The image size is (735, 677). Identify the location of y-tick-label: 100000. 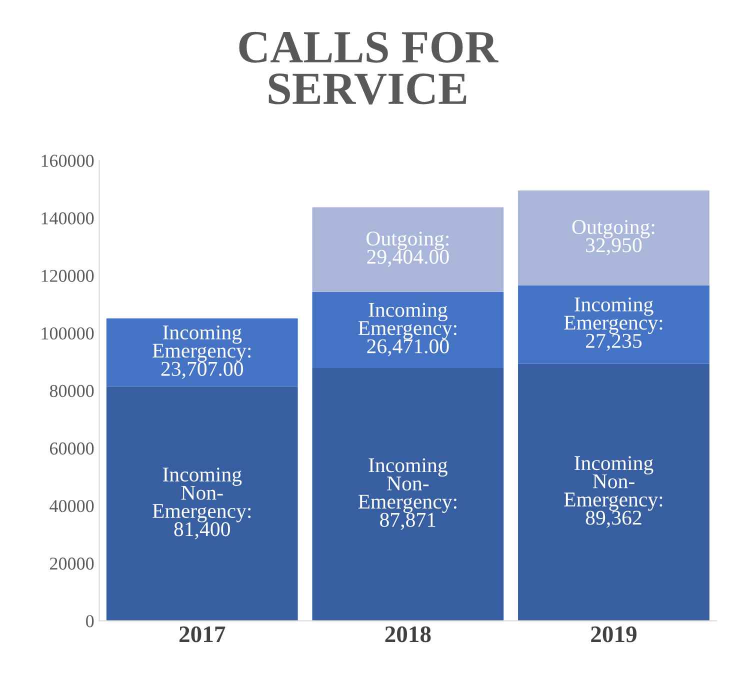
(68, 333).